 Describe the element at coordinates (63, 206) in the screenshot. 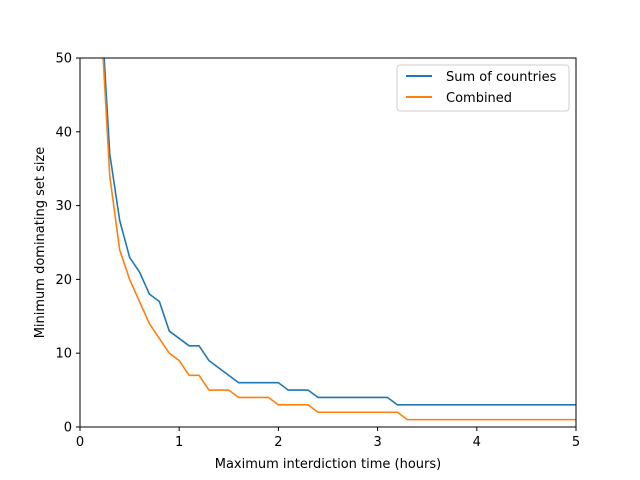

I see `y-tick-label: 30` at that location.